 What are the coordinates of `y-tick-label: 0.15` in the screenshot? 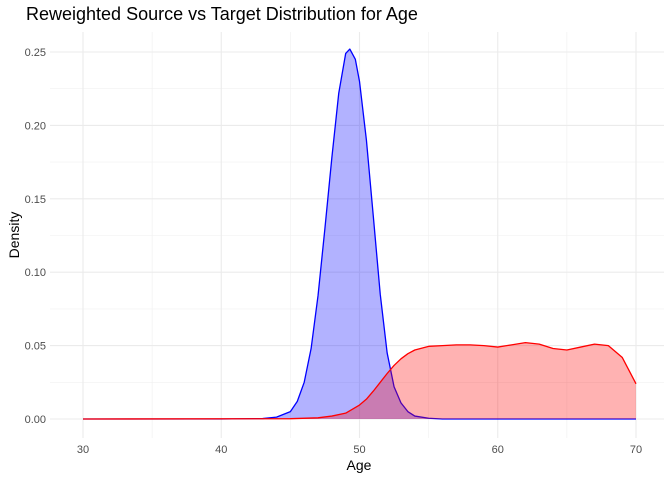 It's located at (35, 200).